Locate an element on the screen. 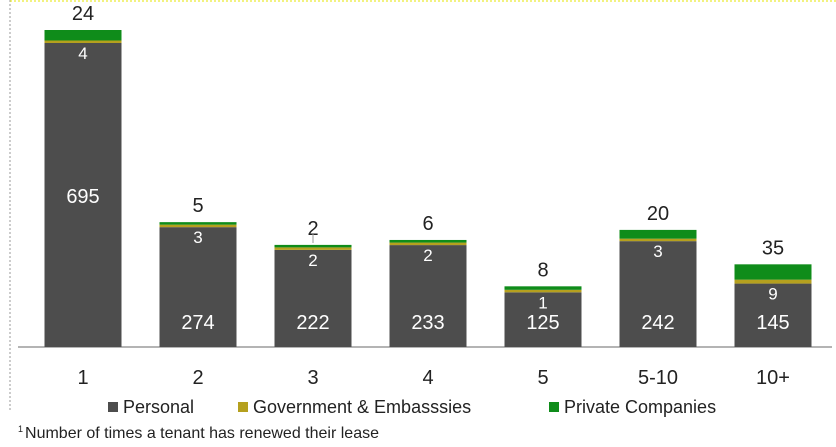 This screenshot has height=447, width=836. data-label-total-2: 2 is located at coordinates (312, 229).